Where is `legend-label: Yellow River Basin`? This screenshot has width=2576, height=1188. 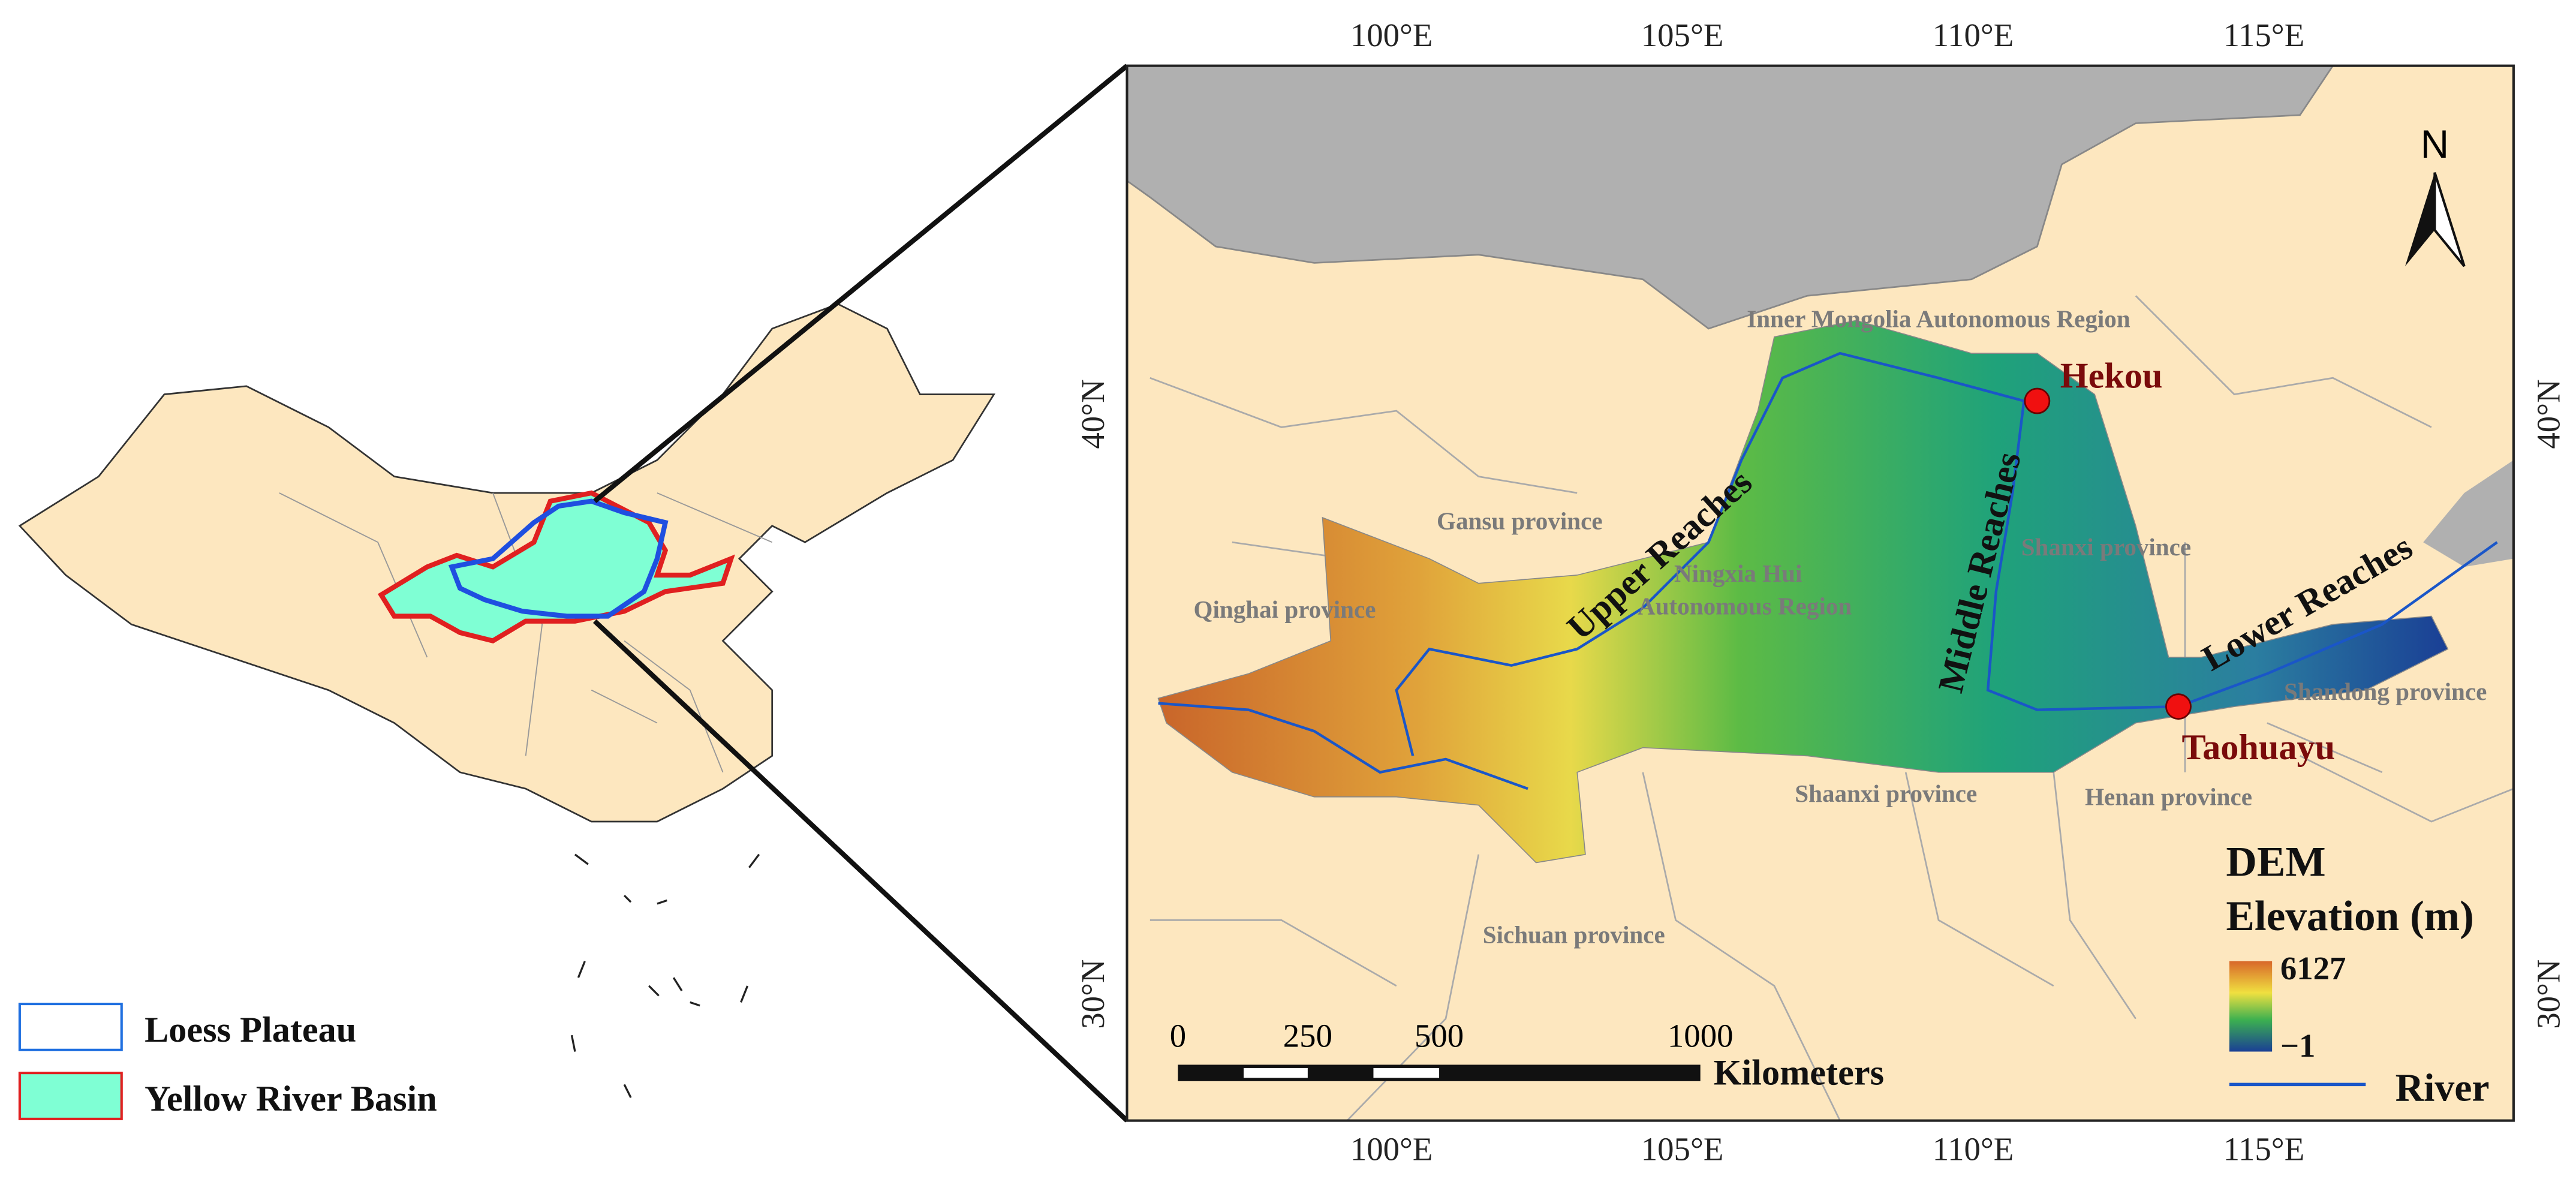 legend-label: Yellow River Basin is located at coordinates (291, 1099).